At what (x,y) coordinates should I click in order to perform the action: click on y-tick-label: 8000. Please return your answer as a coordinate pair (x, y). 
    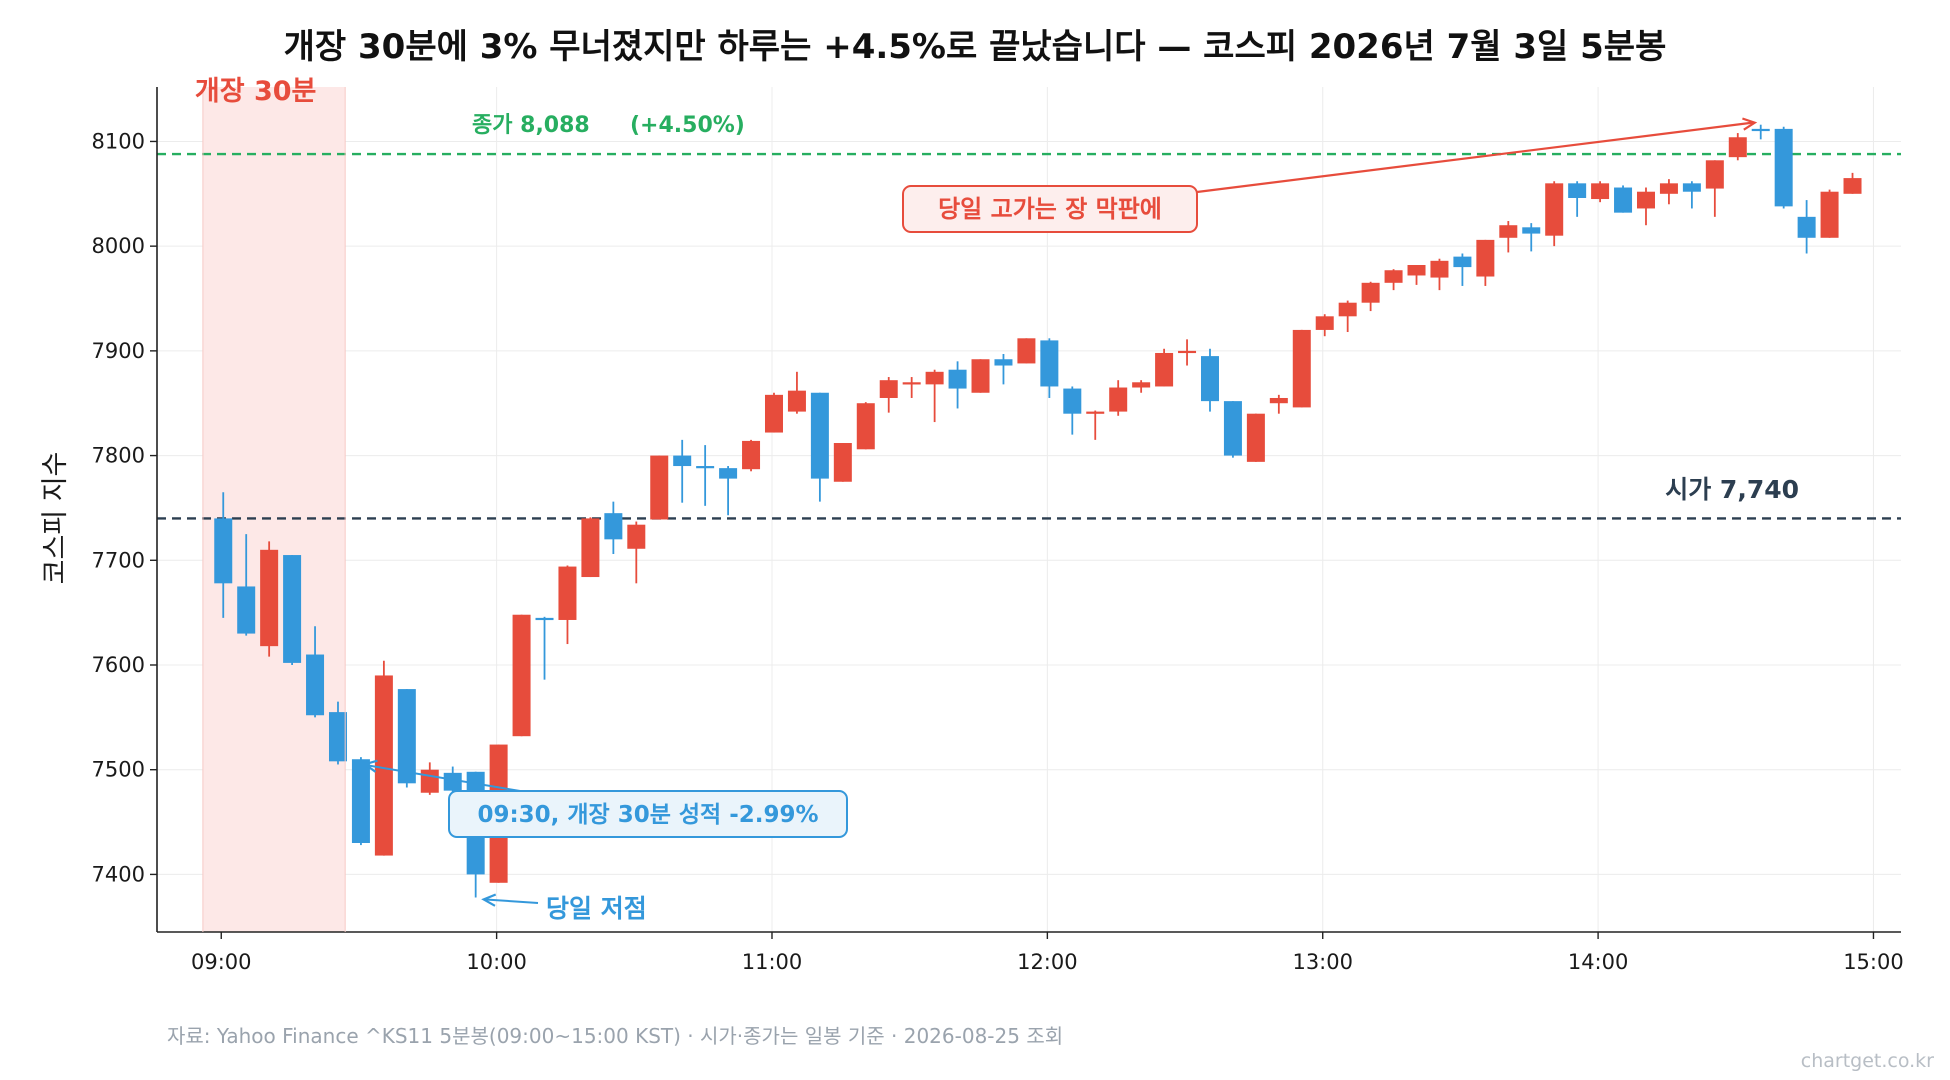
    Looking at the image, I should click on (118, 246).